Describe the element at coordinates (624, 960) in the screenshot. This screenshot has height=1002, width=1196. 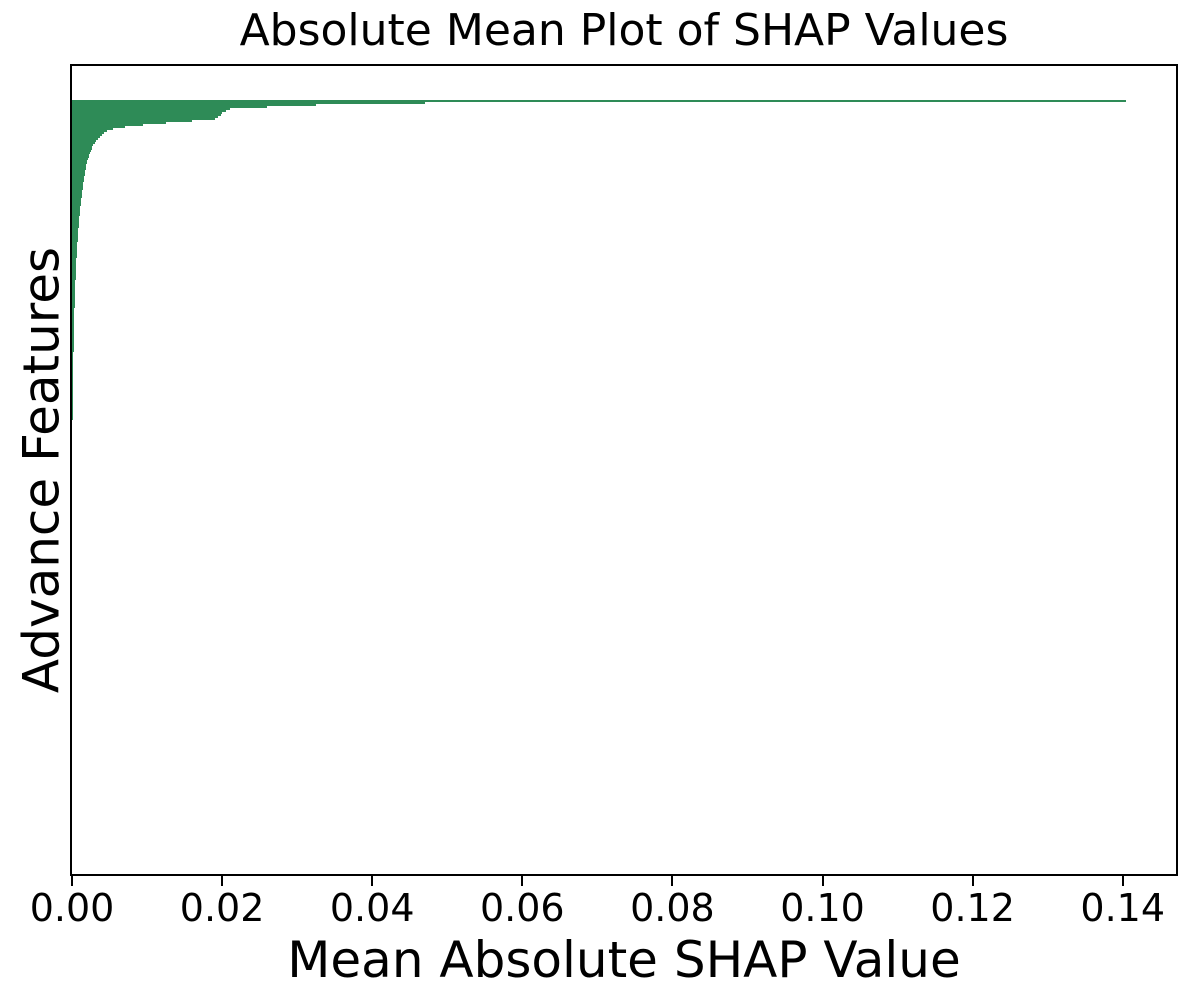
I see `x-axis-label: Mean Absolute SHAP Value` at that location.